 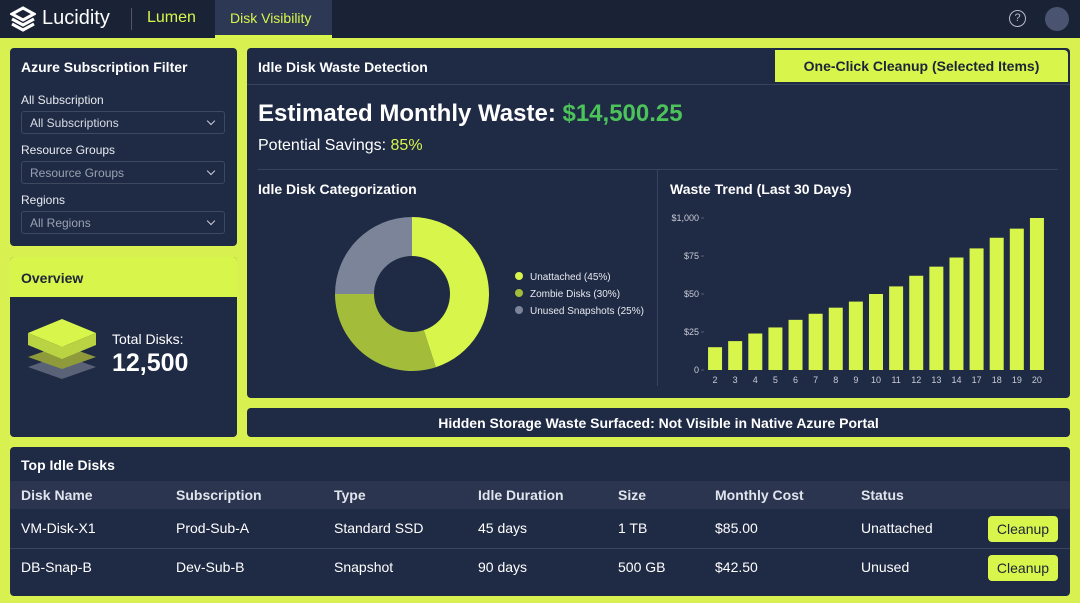 What do you see at coordinates (997, 380) in the screenshot?
I see `x-tick-label: 18` at bounding box center [997, 380].